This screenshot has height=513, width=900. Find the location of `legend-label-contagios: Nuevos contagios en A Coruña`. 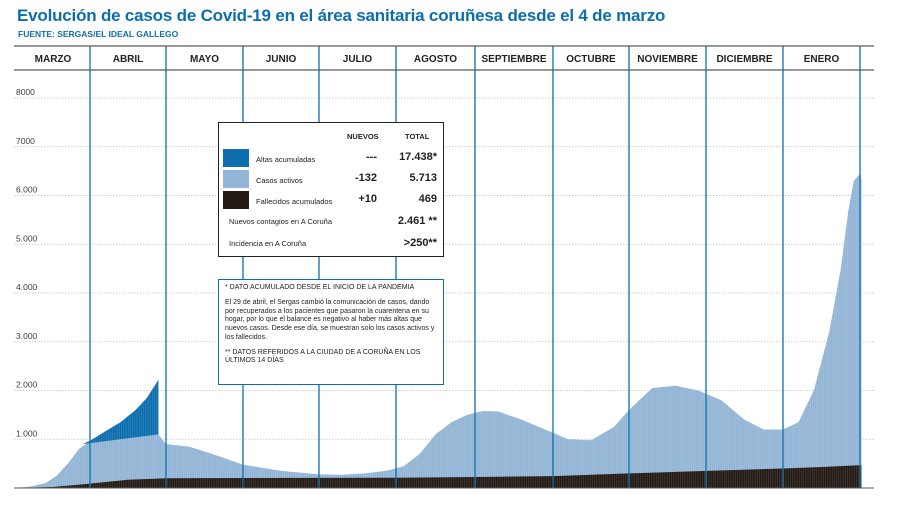

legend-label-contagios: Nuevos contagios en A Coruña is located at coordinates (280, 221).